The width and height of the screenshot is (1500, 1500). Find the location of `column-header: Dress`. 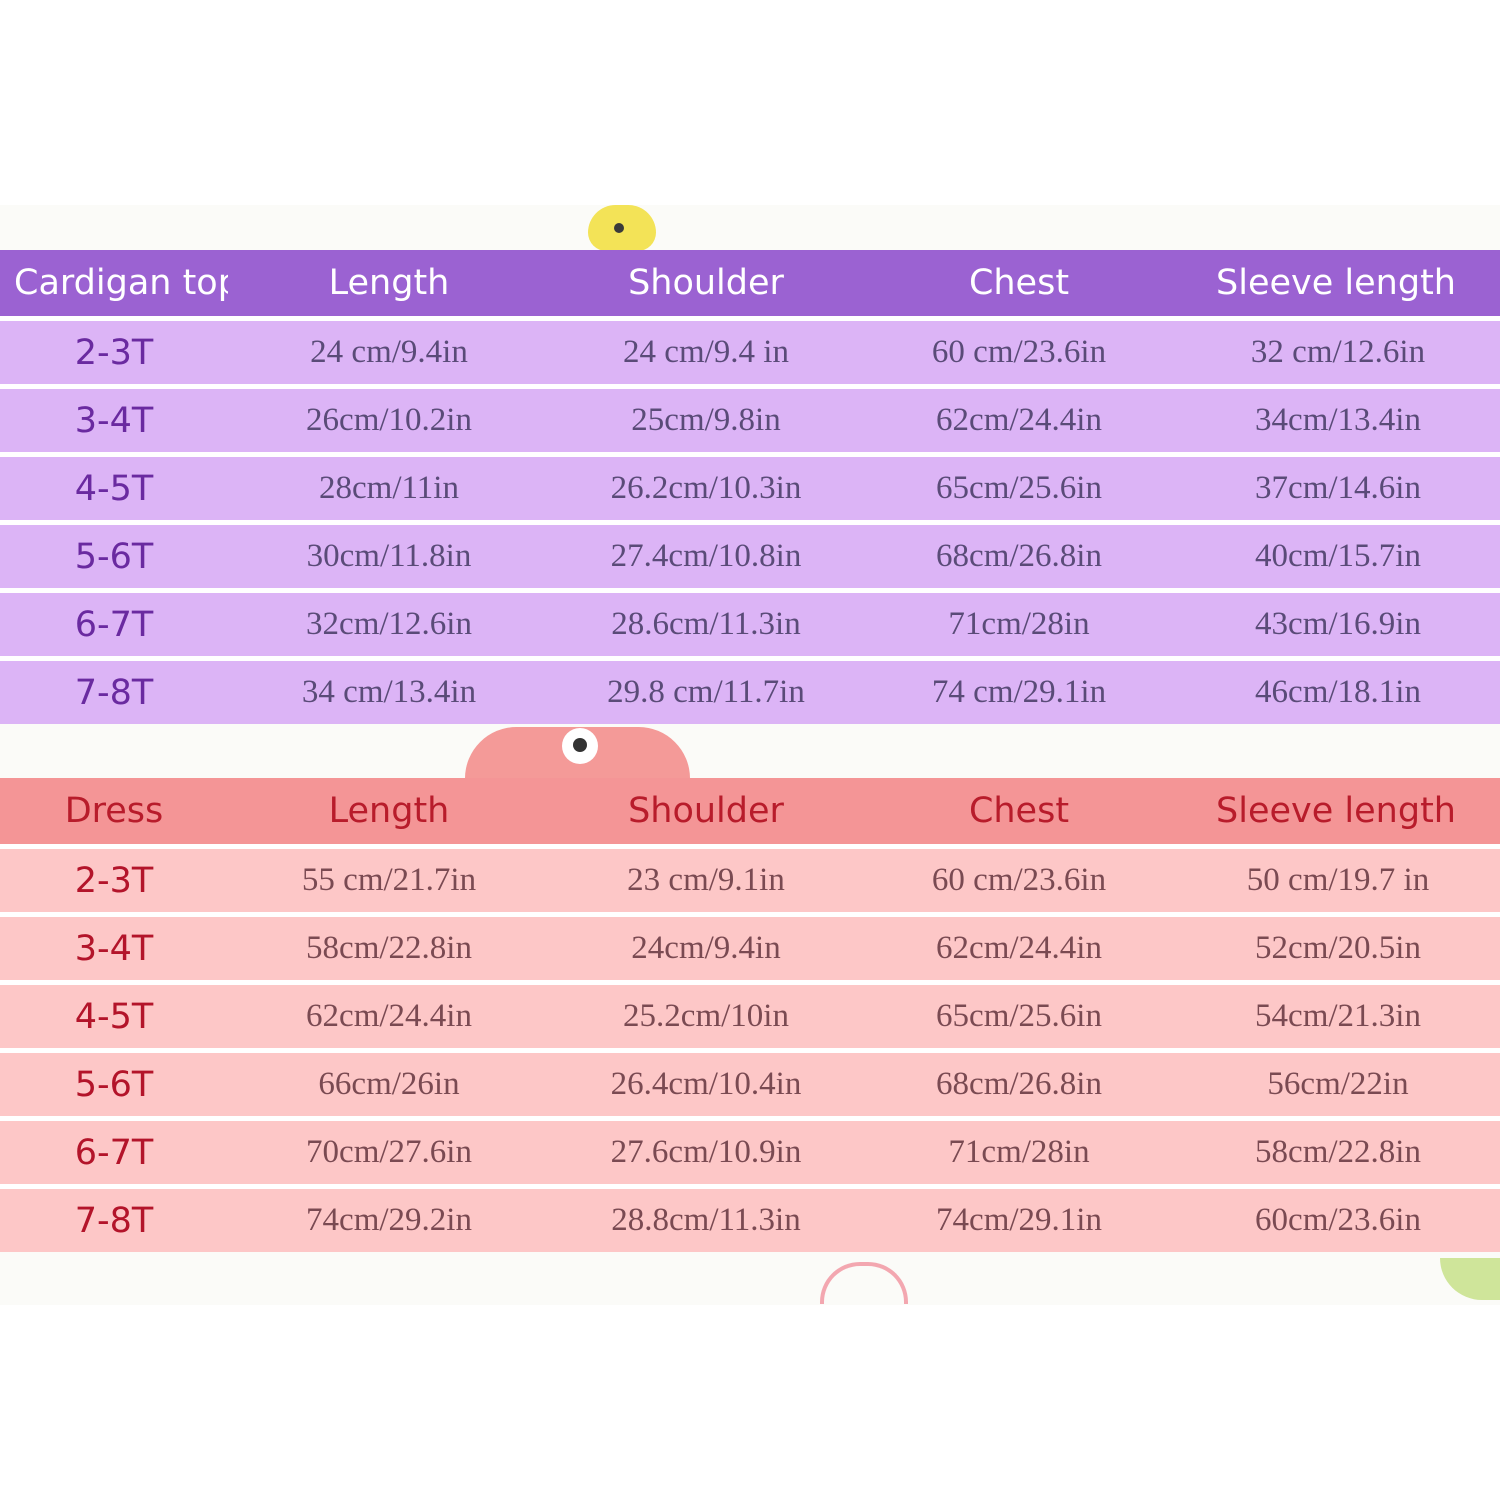

column-header: Dress is located at coordinates (114, 813).